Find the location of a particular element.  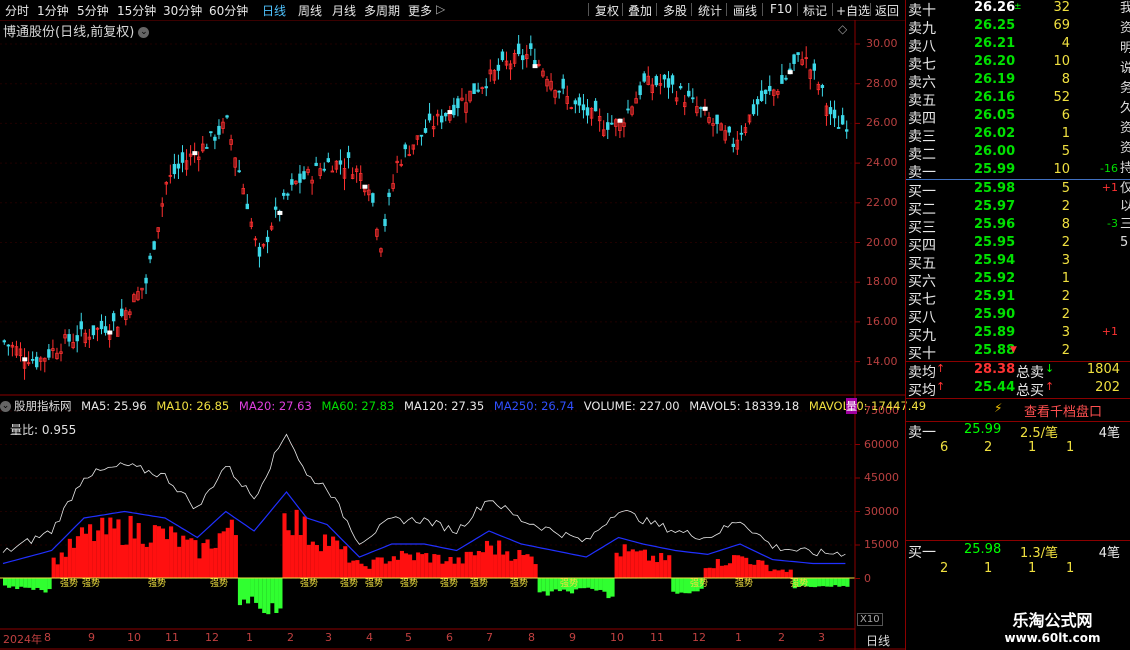

period-tab-30min: 30分钟 is located at coordinates (183, 11).